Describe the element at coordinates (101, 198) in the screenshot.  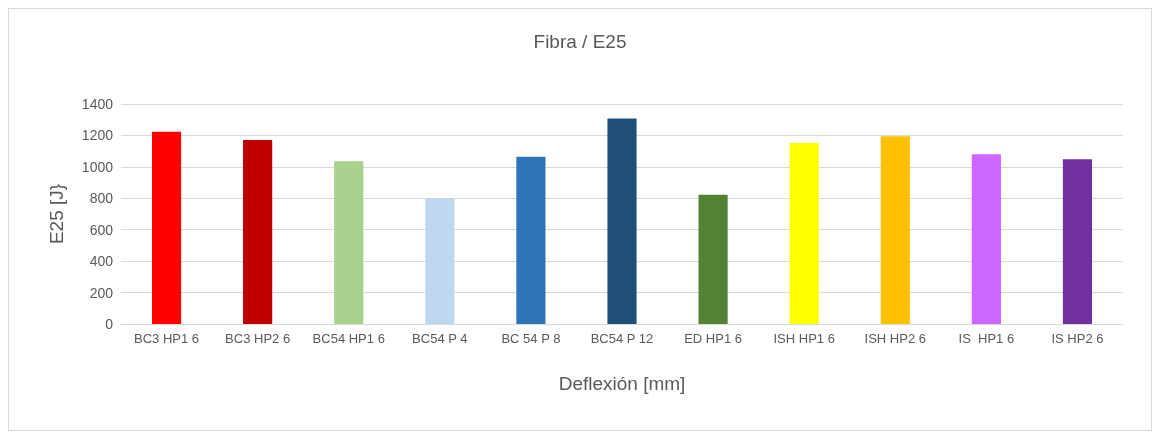
I see `y-tick-label: 800` at that location.